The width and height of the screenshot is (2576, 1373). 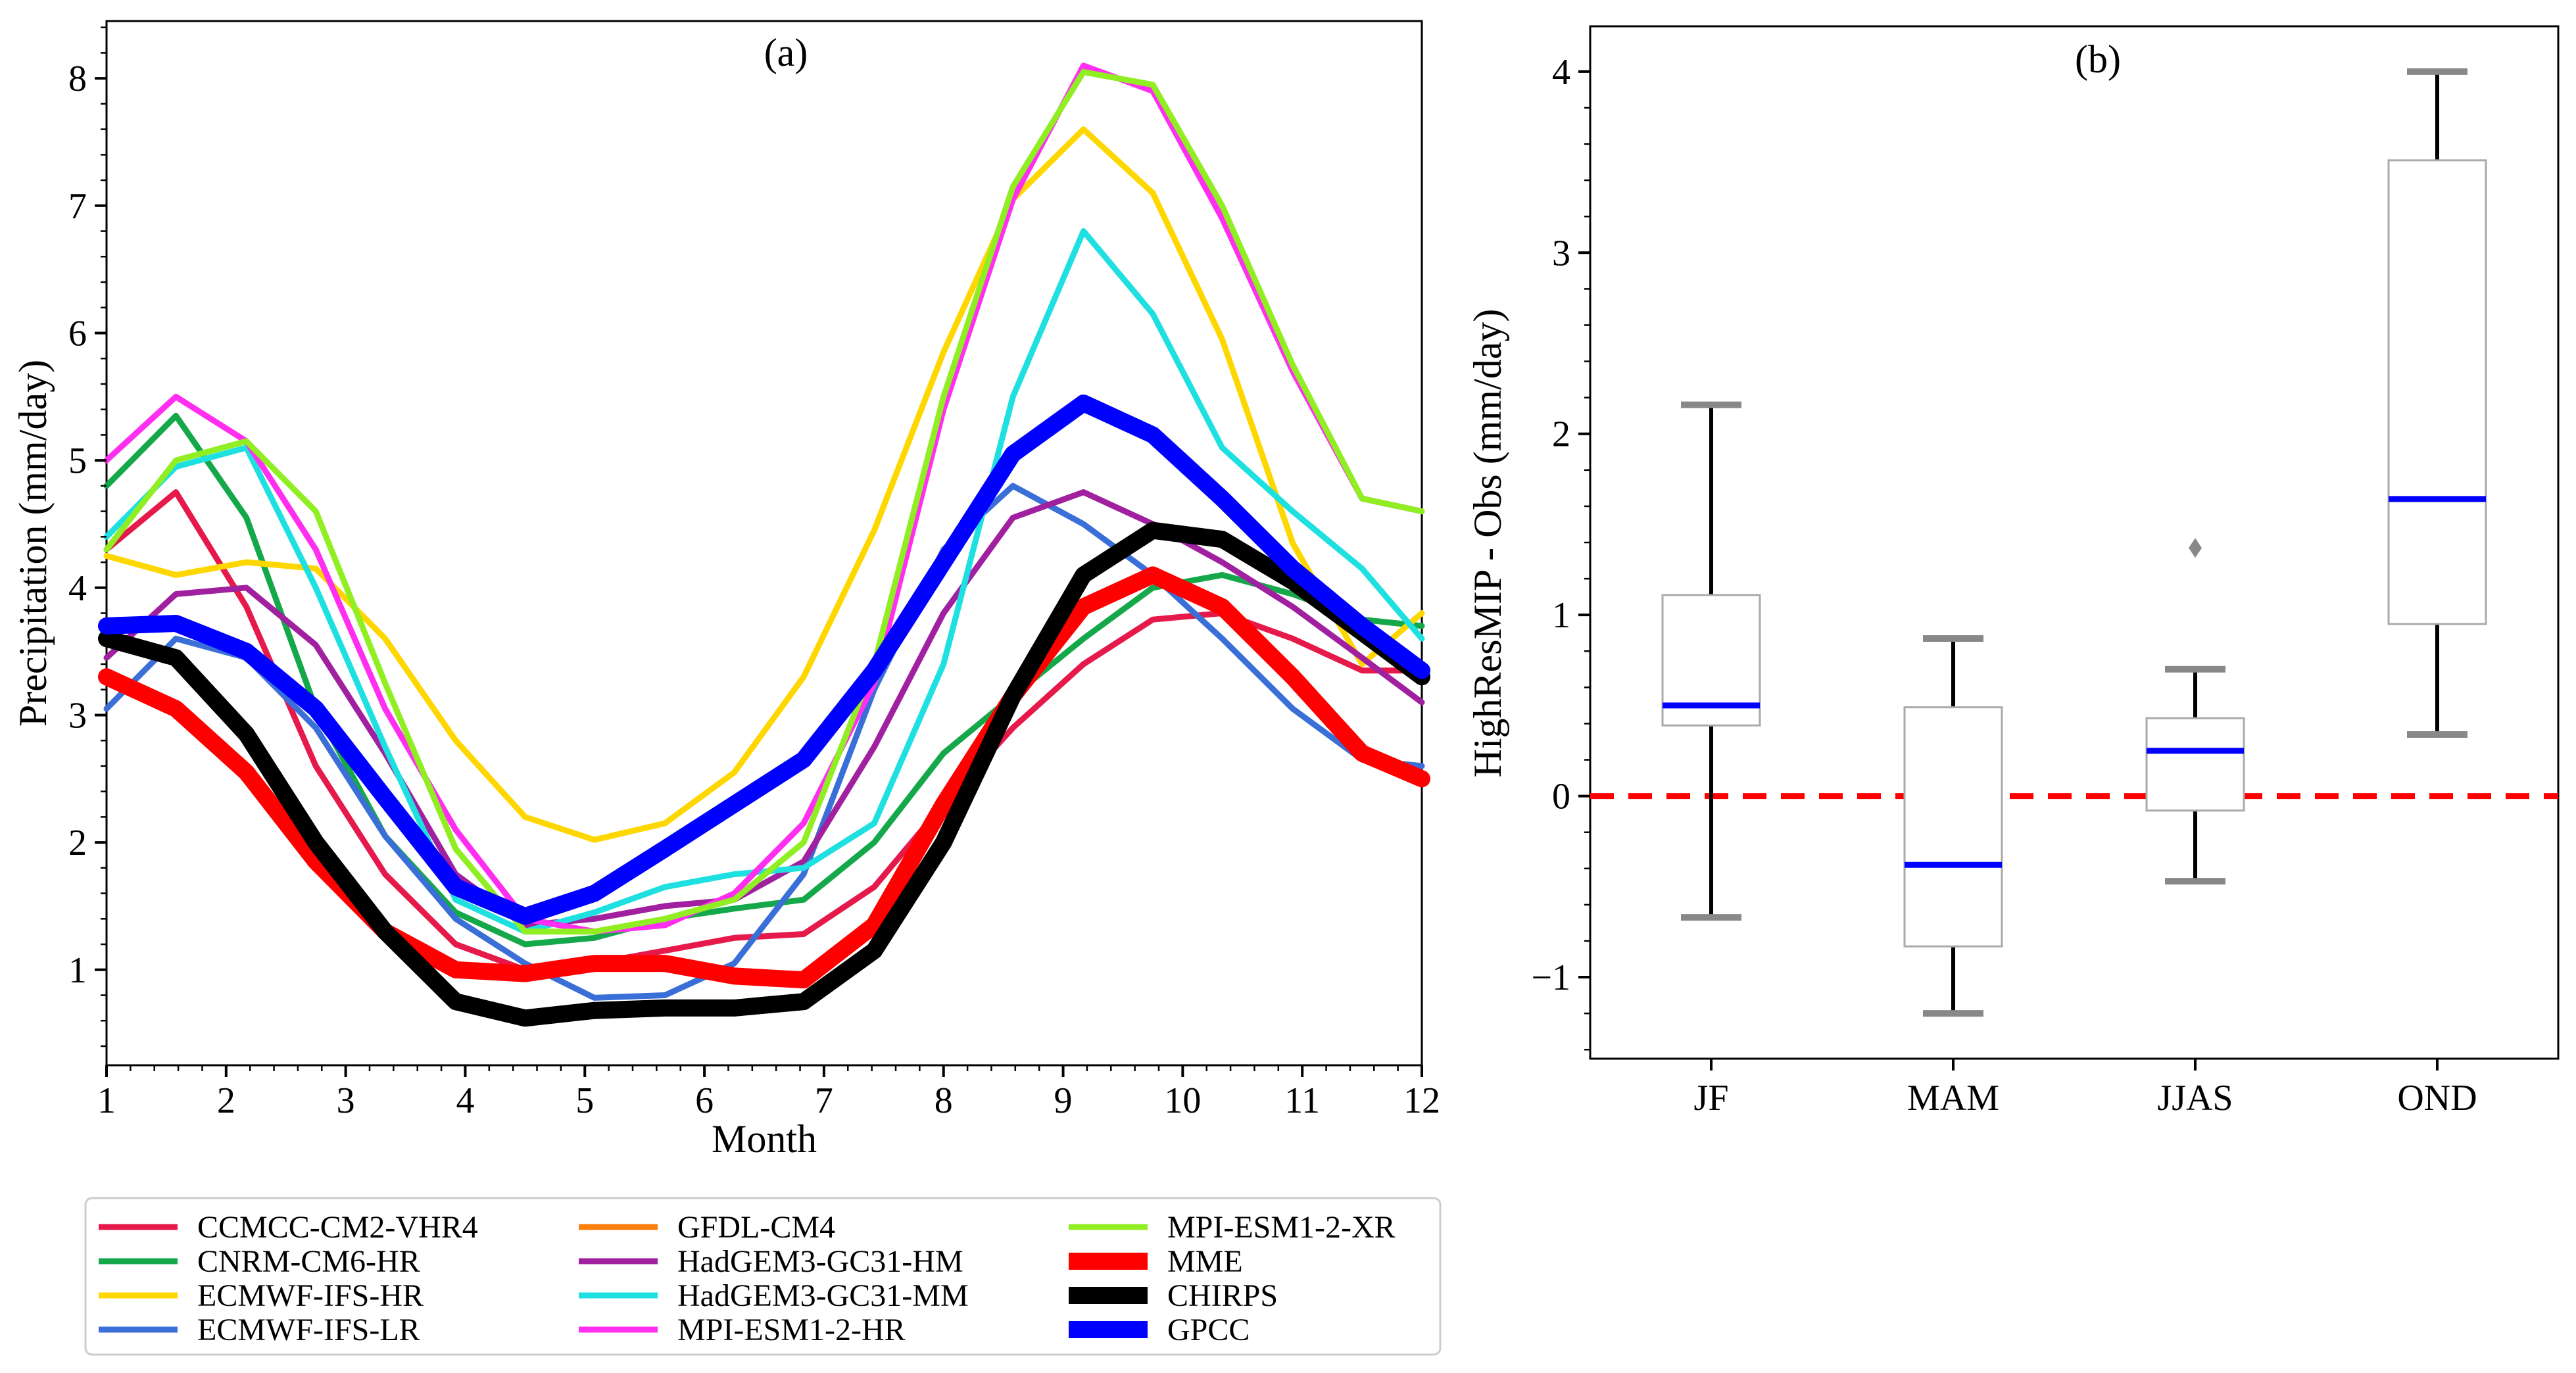 I want to click on legend-item-hadgem3-gc31-hm: HadGEM3-GC31-HM, so click(x=771, y=1262).